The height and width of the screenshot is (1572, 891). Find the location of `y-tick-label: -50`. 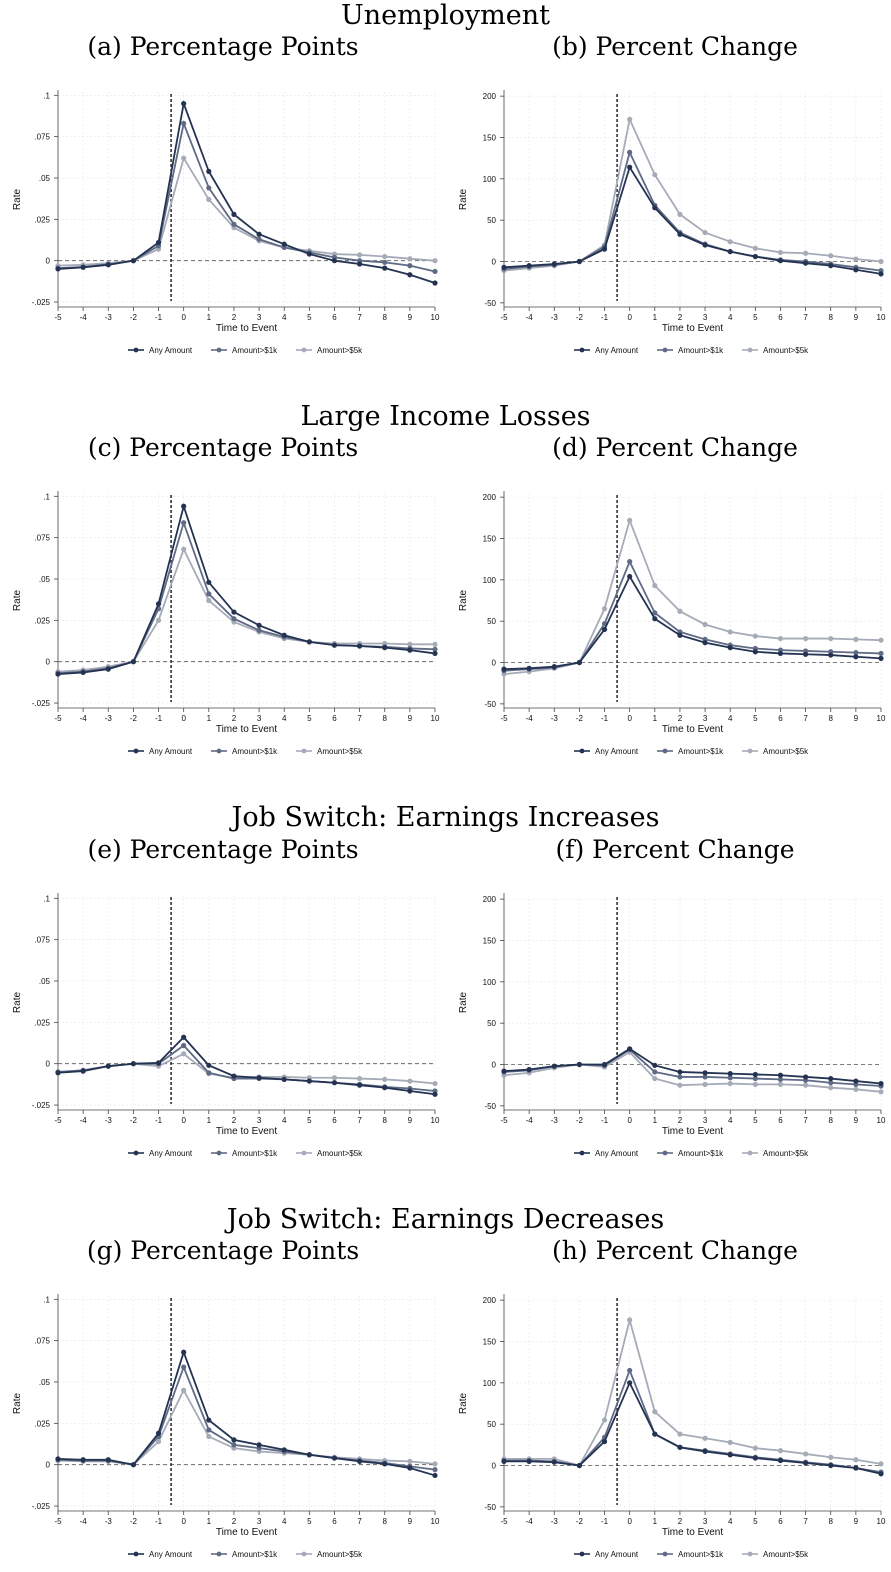

y-tick-label: -50 is located at coordinates (490, 704).